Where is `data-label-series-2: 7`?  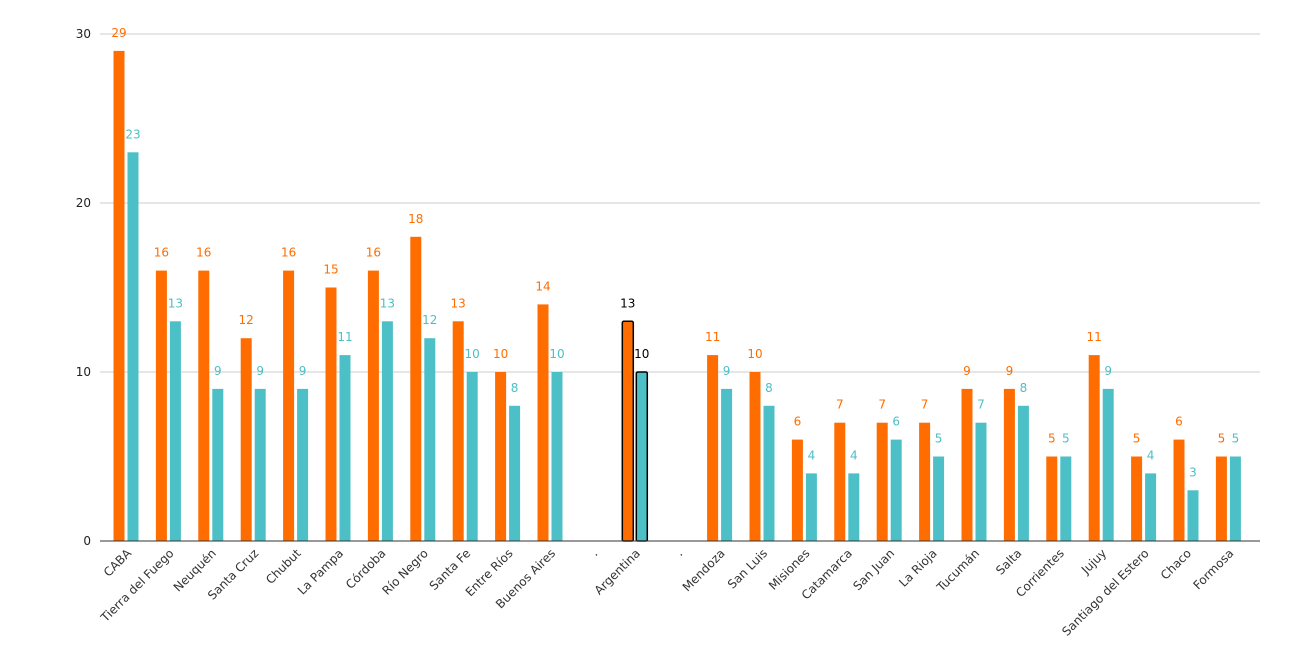
data-label-series-2: 7 is located at coordinates (981, 405).